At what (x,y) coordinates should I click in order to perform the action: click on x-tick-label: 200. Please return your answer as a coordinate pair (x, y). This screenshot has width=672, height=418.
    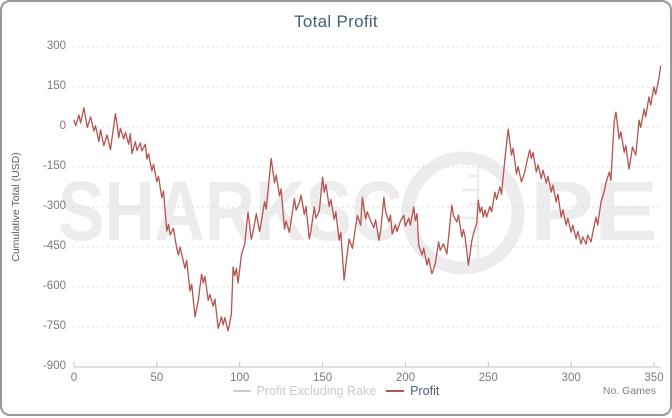
    Looking at the image, I should click on (405, 378).